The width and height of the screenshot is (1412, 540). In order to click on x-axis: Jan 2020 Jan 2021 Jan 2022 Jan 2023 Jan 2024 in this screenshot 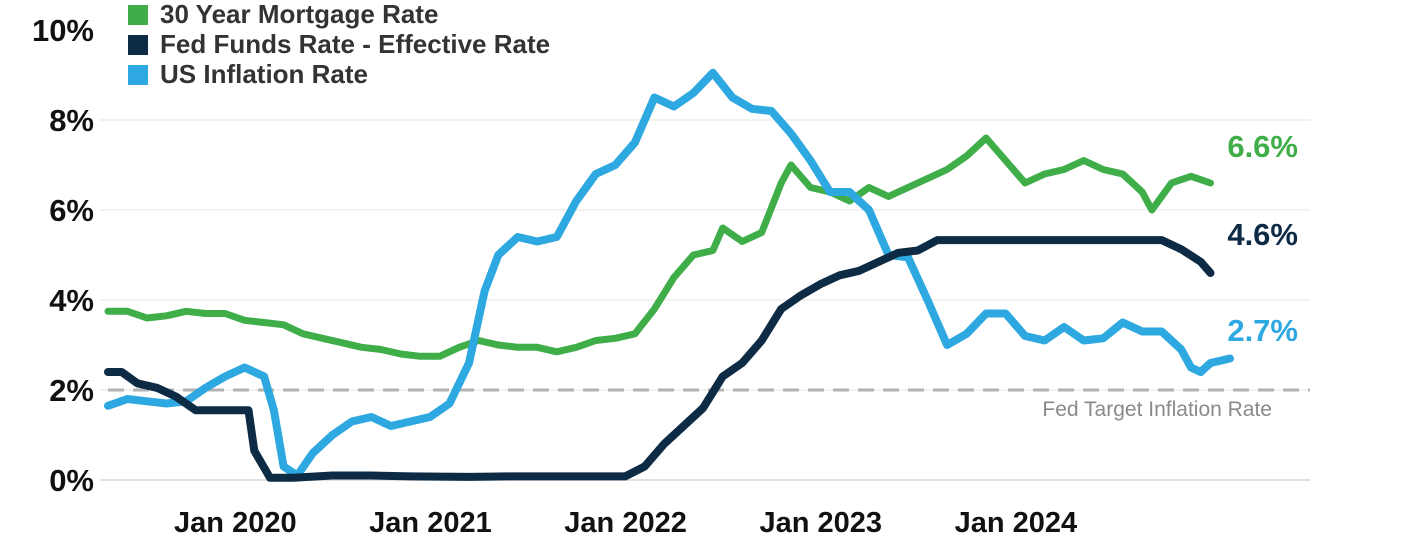, I will do `click(625, 523)`.